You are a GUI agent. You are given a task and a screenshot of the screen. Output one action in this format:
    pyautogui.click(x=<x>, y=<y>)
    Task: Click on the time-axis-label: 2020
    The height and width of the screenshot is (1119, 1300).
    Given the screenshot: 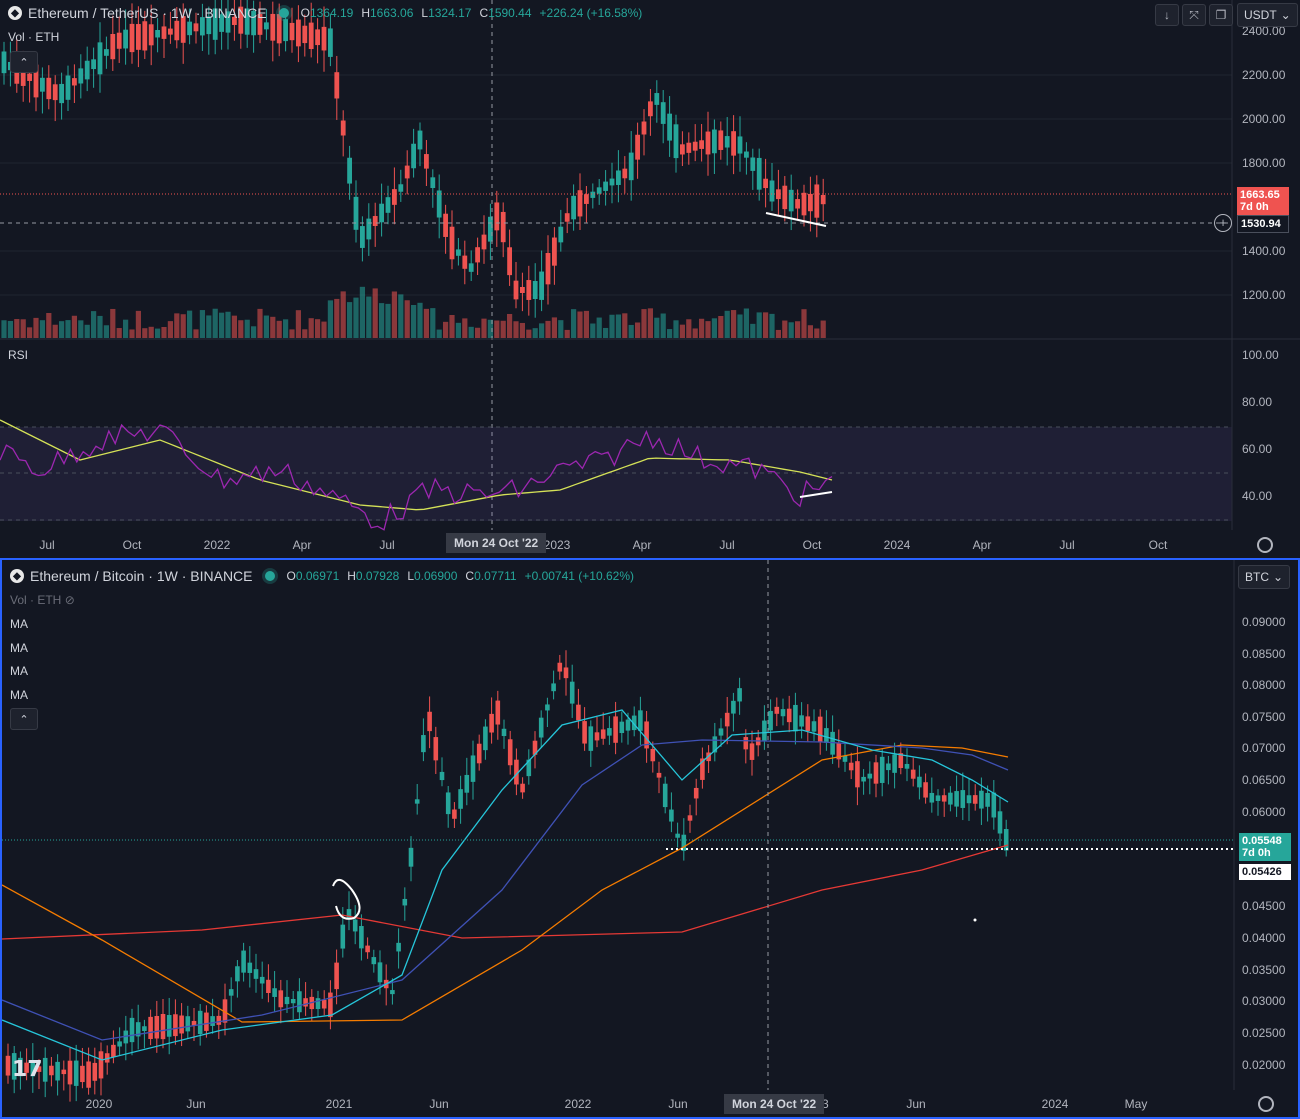 What is the action you would take?
    pyautogui.click(x=99, y=1104)
    